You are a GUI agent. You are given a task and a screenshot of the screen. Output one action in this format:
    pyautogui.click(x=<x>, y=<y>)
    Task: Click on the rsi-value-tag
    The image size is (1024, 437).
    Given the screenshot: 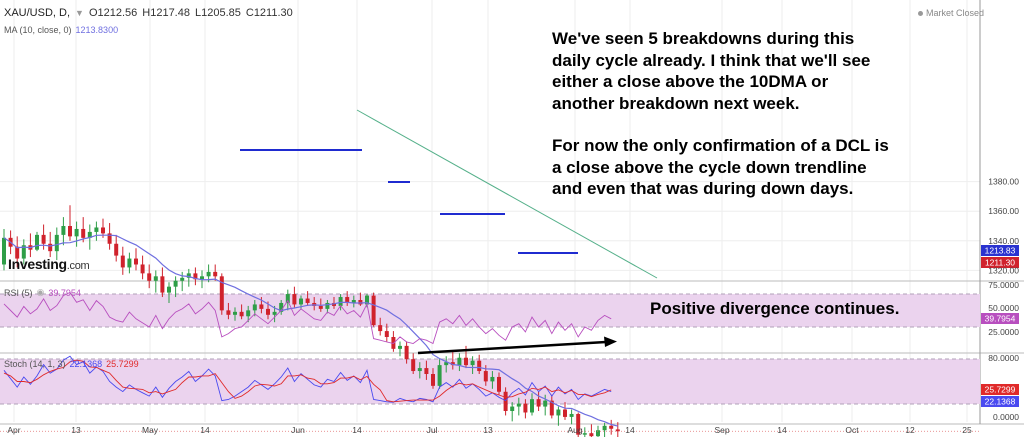 What is the action you would take?
    pyautogui.click(x=1000, y=318)
    